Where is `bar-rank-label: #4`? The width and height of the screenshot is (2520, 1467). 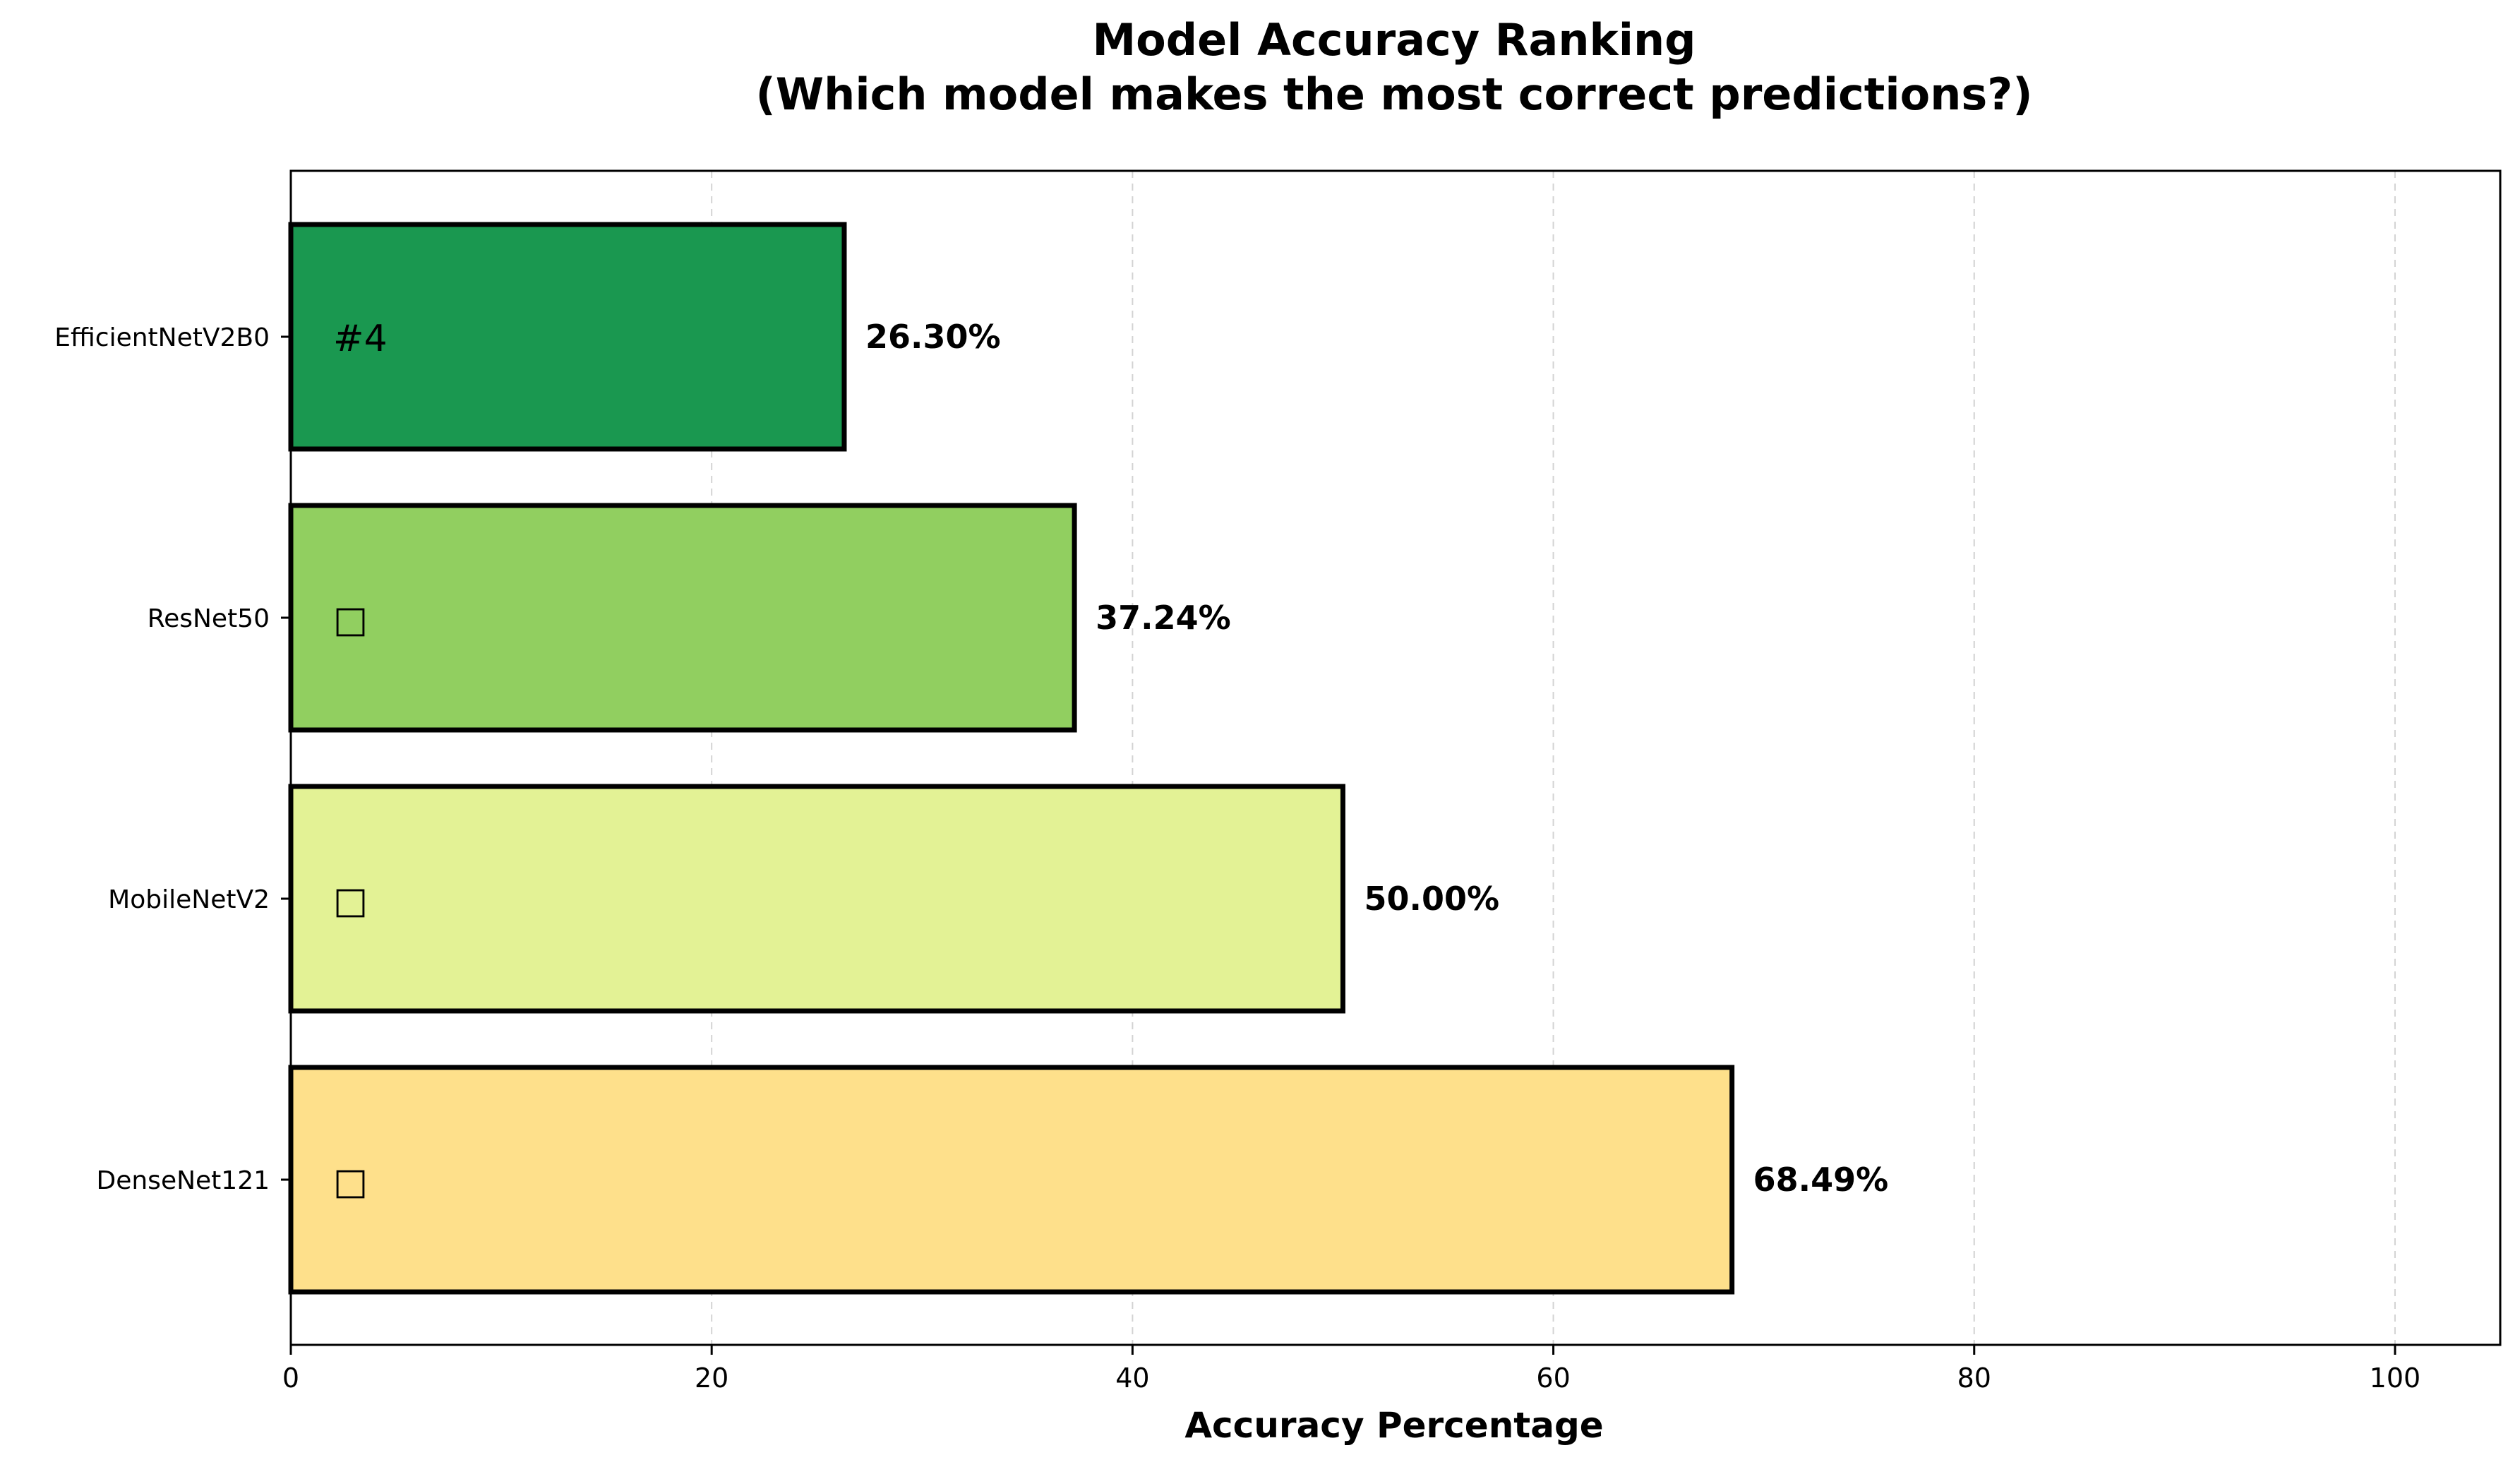
bar-rank-label: #4 is located at coordinates (361, 339).